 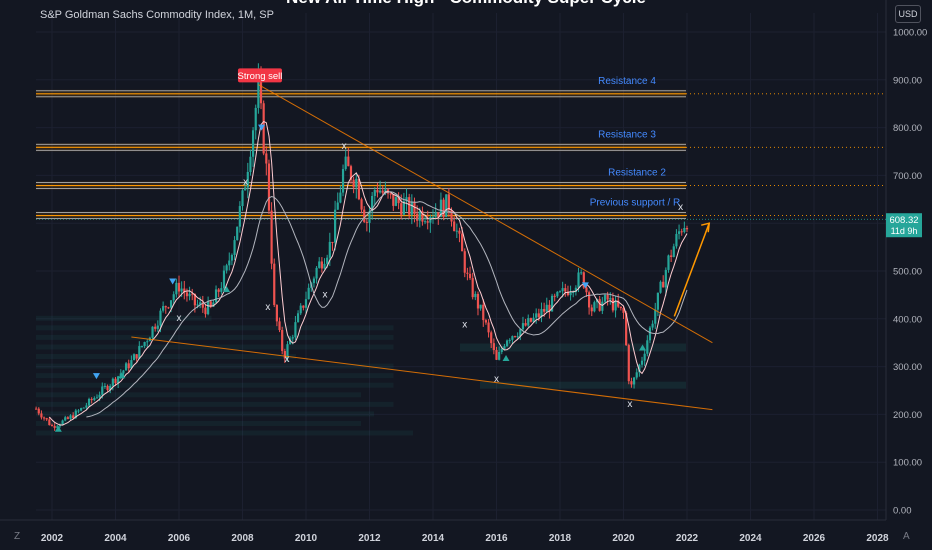 What do you see at coordinates (906, 536) in the screenshot?
I see `auto-scale-button: A` at bounding box center [906, 536].